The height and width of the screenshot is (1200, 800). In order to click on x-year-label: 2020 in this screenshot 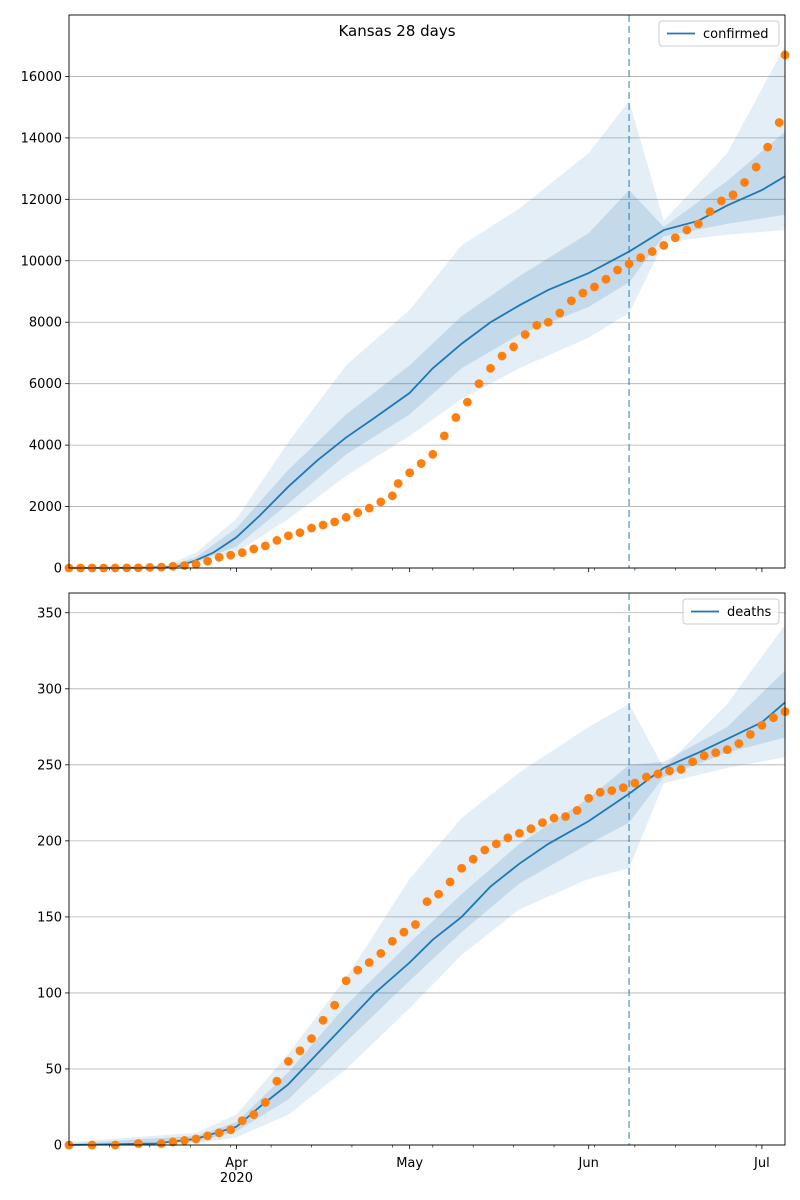, I will do `click(236, 1178)`.